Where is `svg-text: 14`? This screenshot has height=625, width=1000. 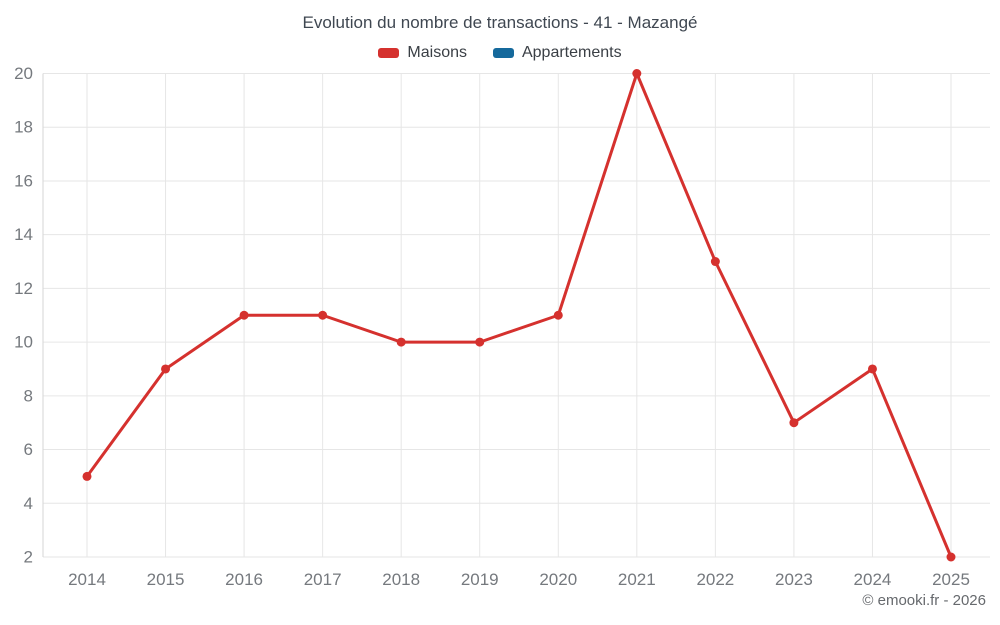 svg-text: 14 is located at coordinates (23, 234).